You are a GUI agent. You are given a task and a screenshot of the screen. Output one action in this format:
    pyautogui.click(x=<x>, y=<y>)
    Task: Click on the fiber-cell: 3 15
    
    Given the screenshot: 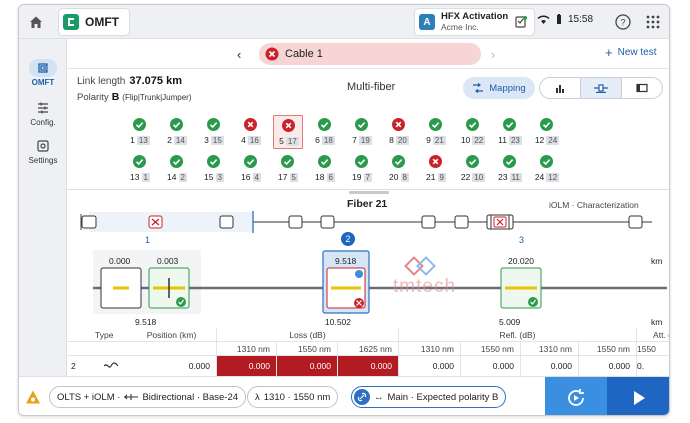 What is the action you would take?
    pyautogui.click(x=214, y=132)
    